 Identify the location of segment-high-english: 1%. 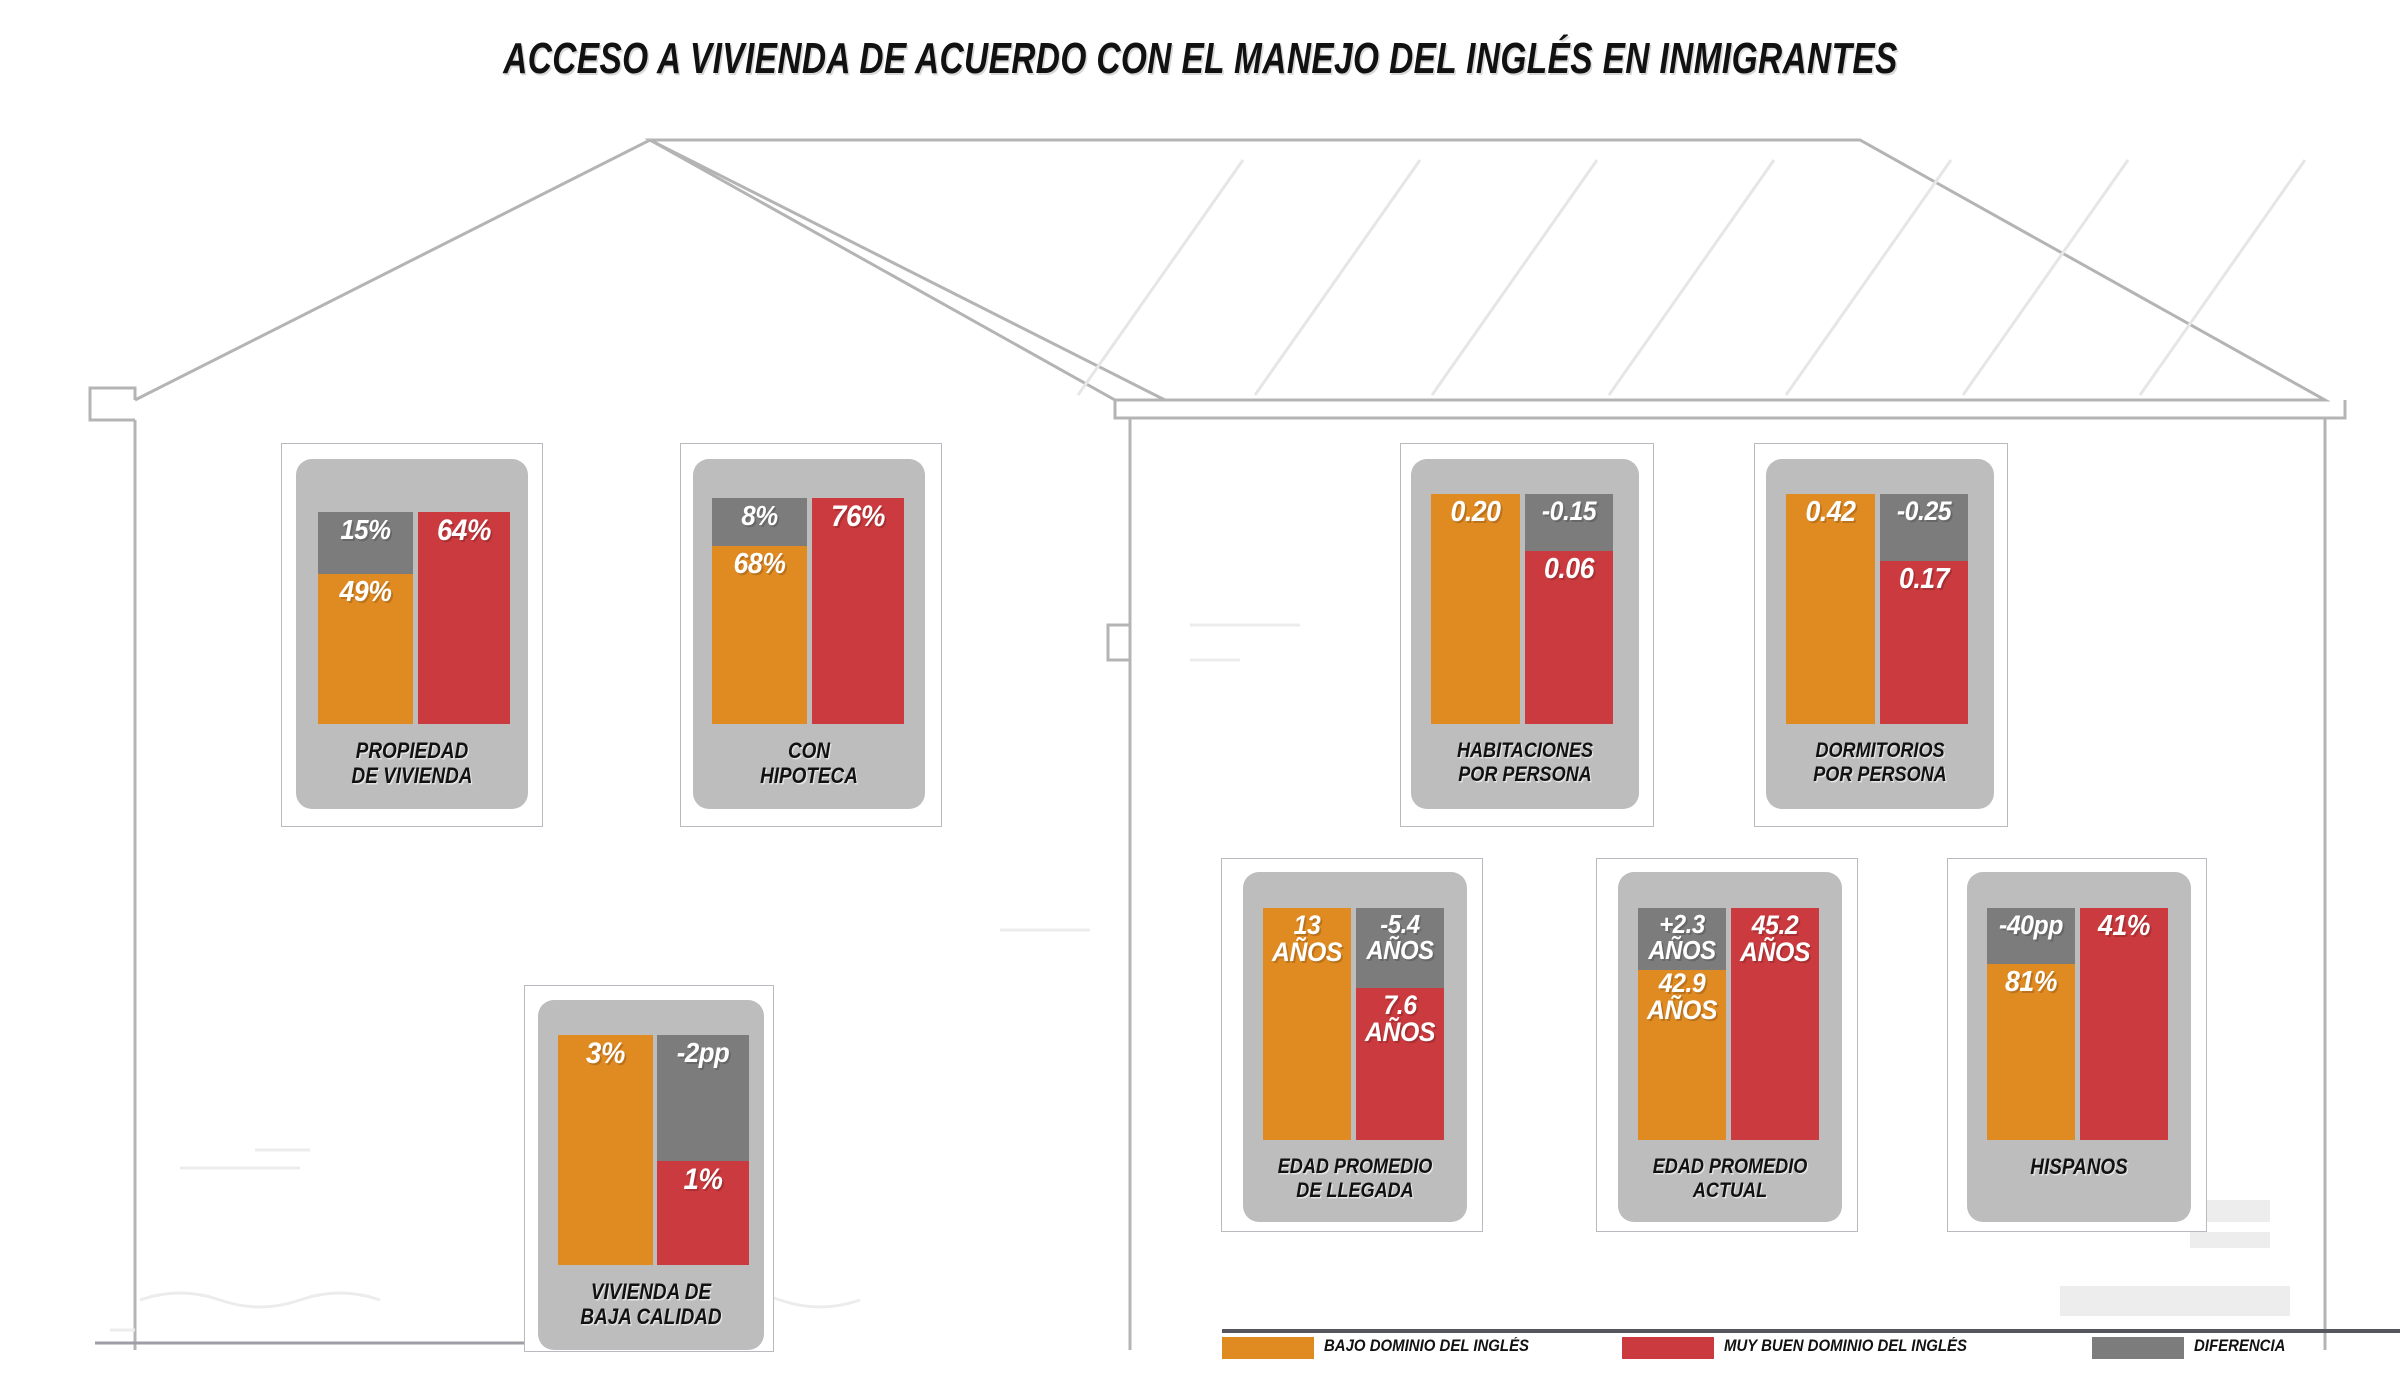
(703, 1213).